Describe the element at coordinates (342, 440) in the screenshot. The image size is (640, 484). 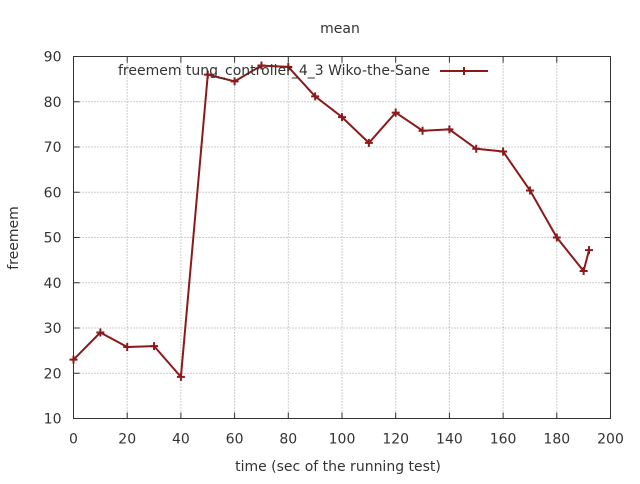
I see `x-tick-label: 100` at that location.